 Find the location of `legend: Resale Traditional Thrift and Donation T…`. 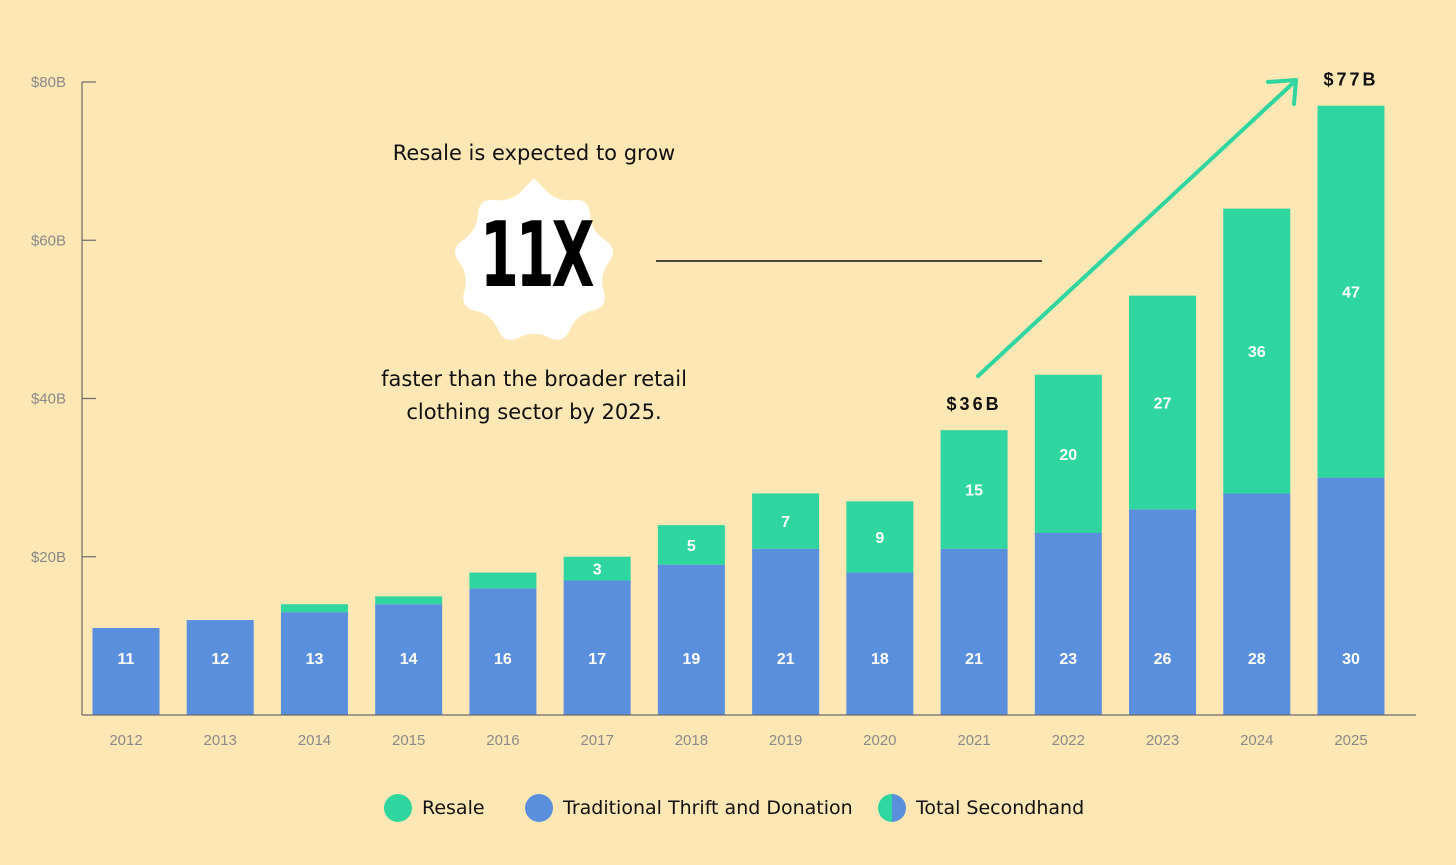

legend: Resale Traditional Thrift and Donation T… is located at coordinates (728, 810).